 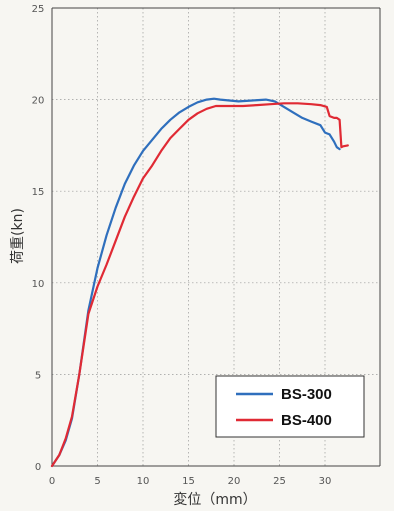 I want to click on x-tick-label: 5, so click(x=97, y=481).